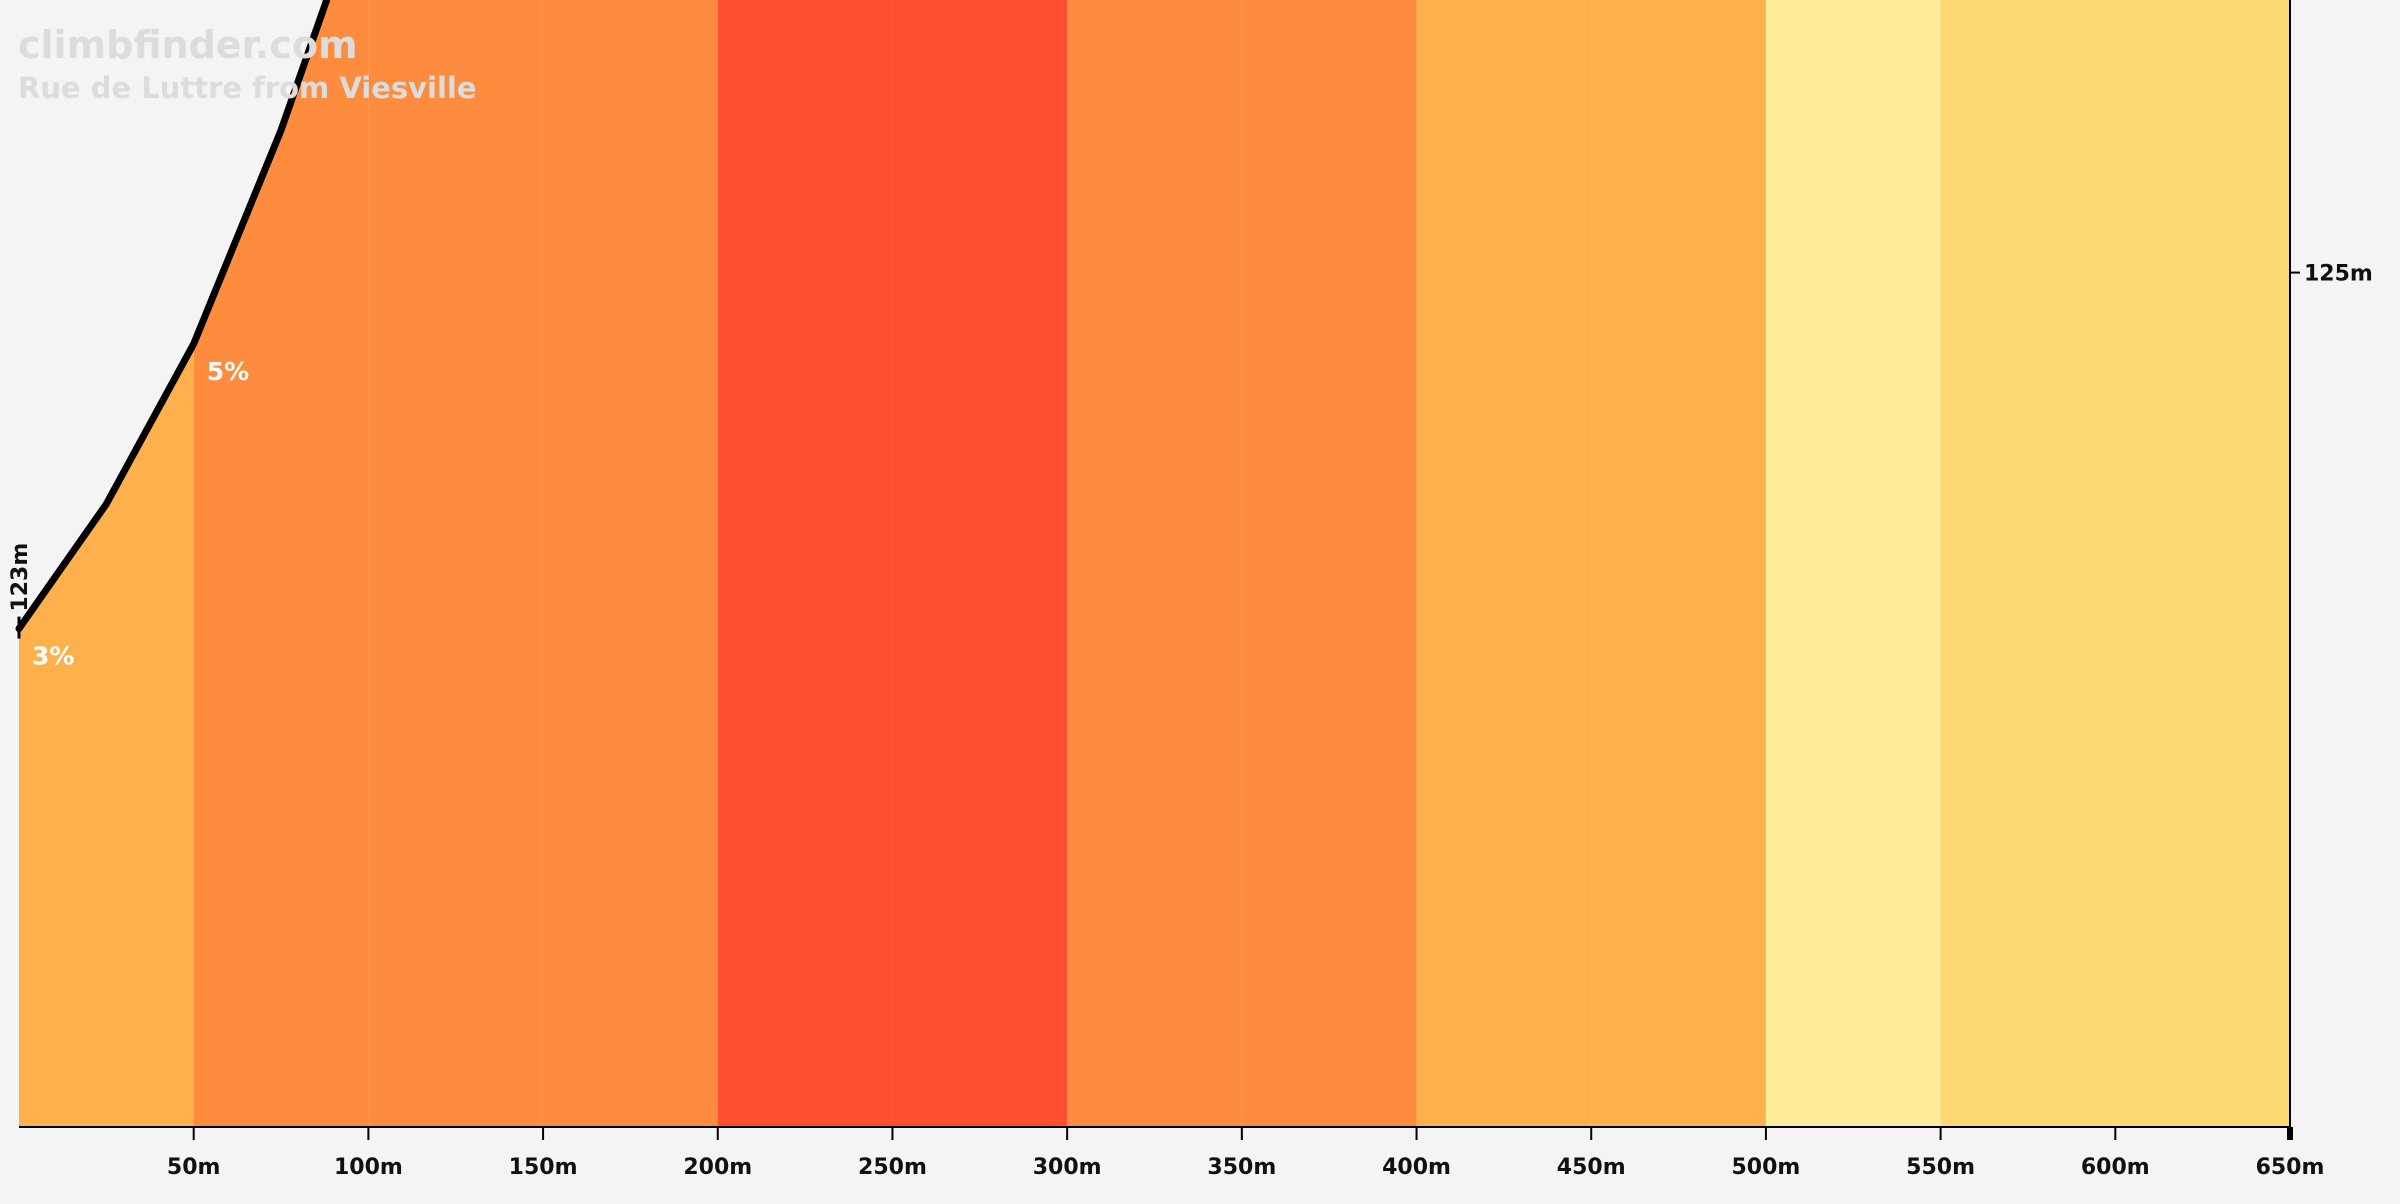 Image resolution: width=2400 pixels, height=1204 pixels. What do you see at coordinates (188, 45) in the screenshot?
I see `site-brand: climbfinder.com` at bounding box center [188, 45].